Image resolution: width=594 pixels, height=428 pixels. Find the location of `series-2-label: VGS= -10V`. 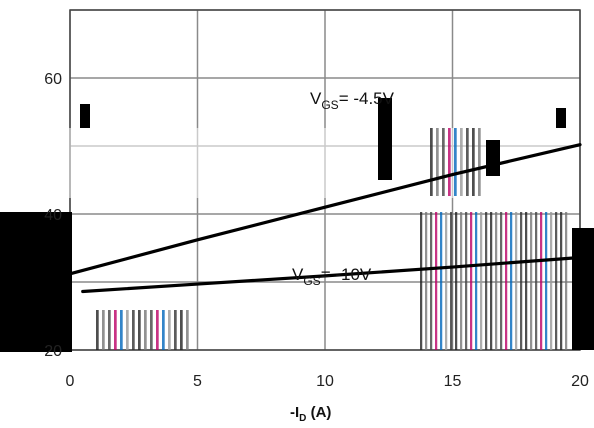

series-2-label: VGS= -10V is located at coordinates (332, 276).